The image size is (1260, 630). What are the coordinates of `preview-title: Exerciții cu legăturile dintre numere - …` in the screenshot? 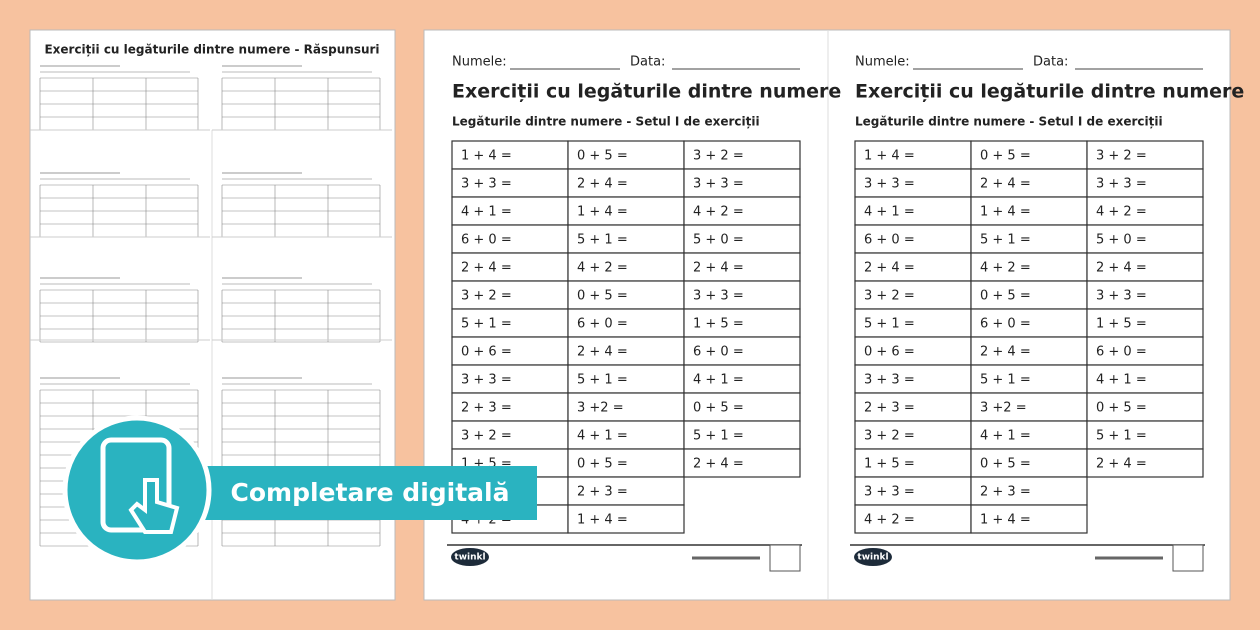 It's located at (211, 50).